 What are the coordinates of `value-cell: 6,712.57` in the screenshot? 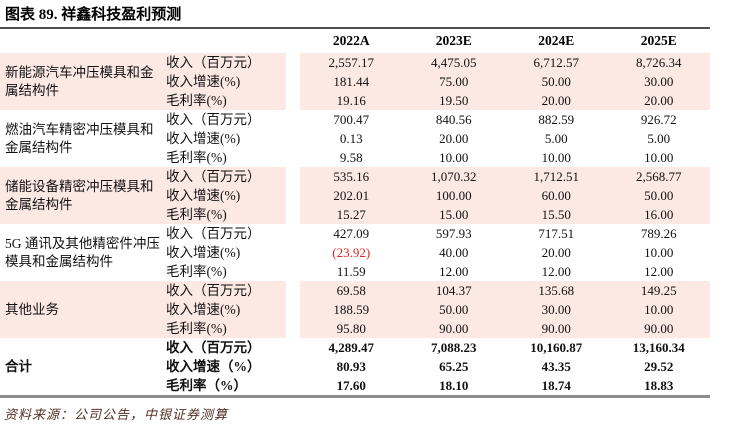 It's located at (556, 62).